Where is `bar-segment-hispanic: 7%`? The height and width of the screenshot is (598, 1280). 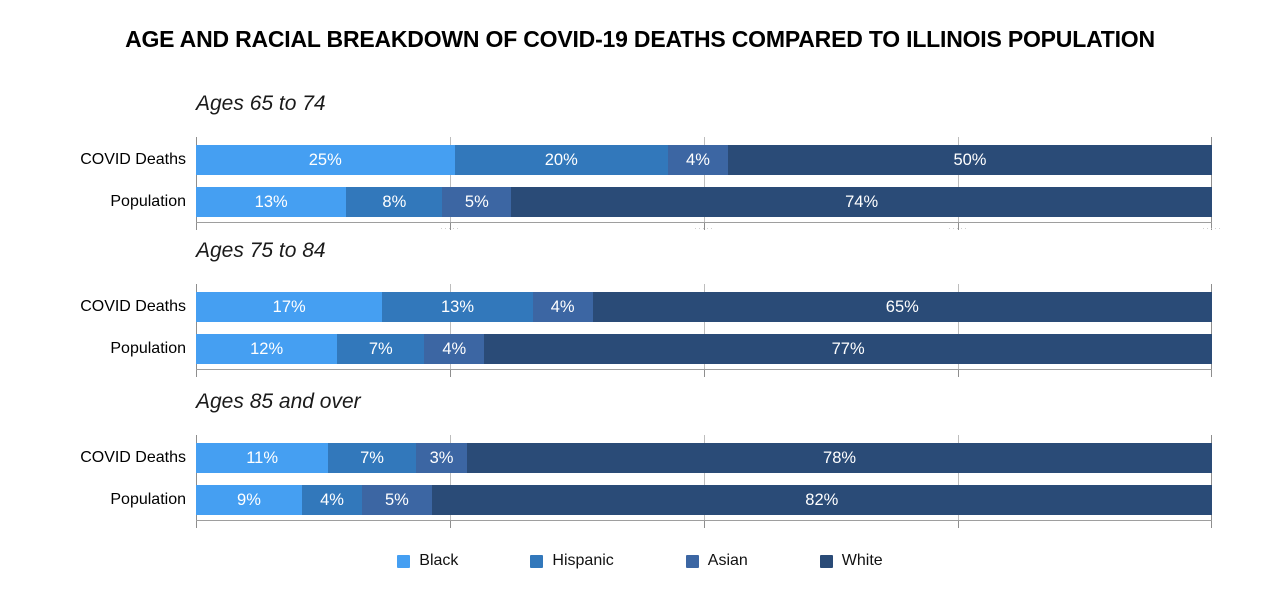 bar-segment-hispanic: 7% is located at coordinates (381, 349).